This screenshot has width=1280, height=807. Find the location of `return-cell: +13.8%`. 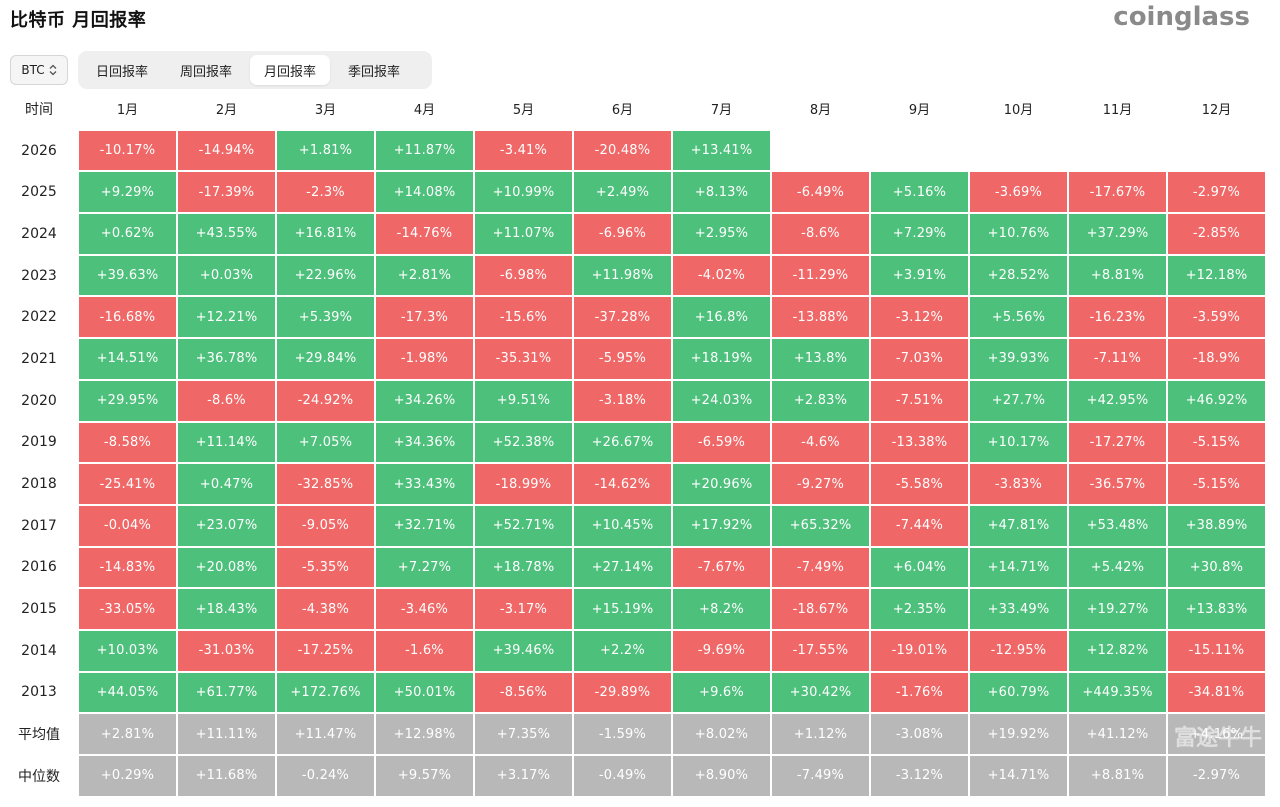

return-cell: +13.8% is located at coordinates (820, 359).